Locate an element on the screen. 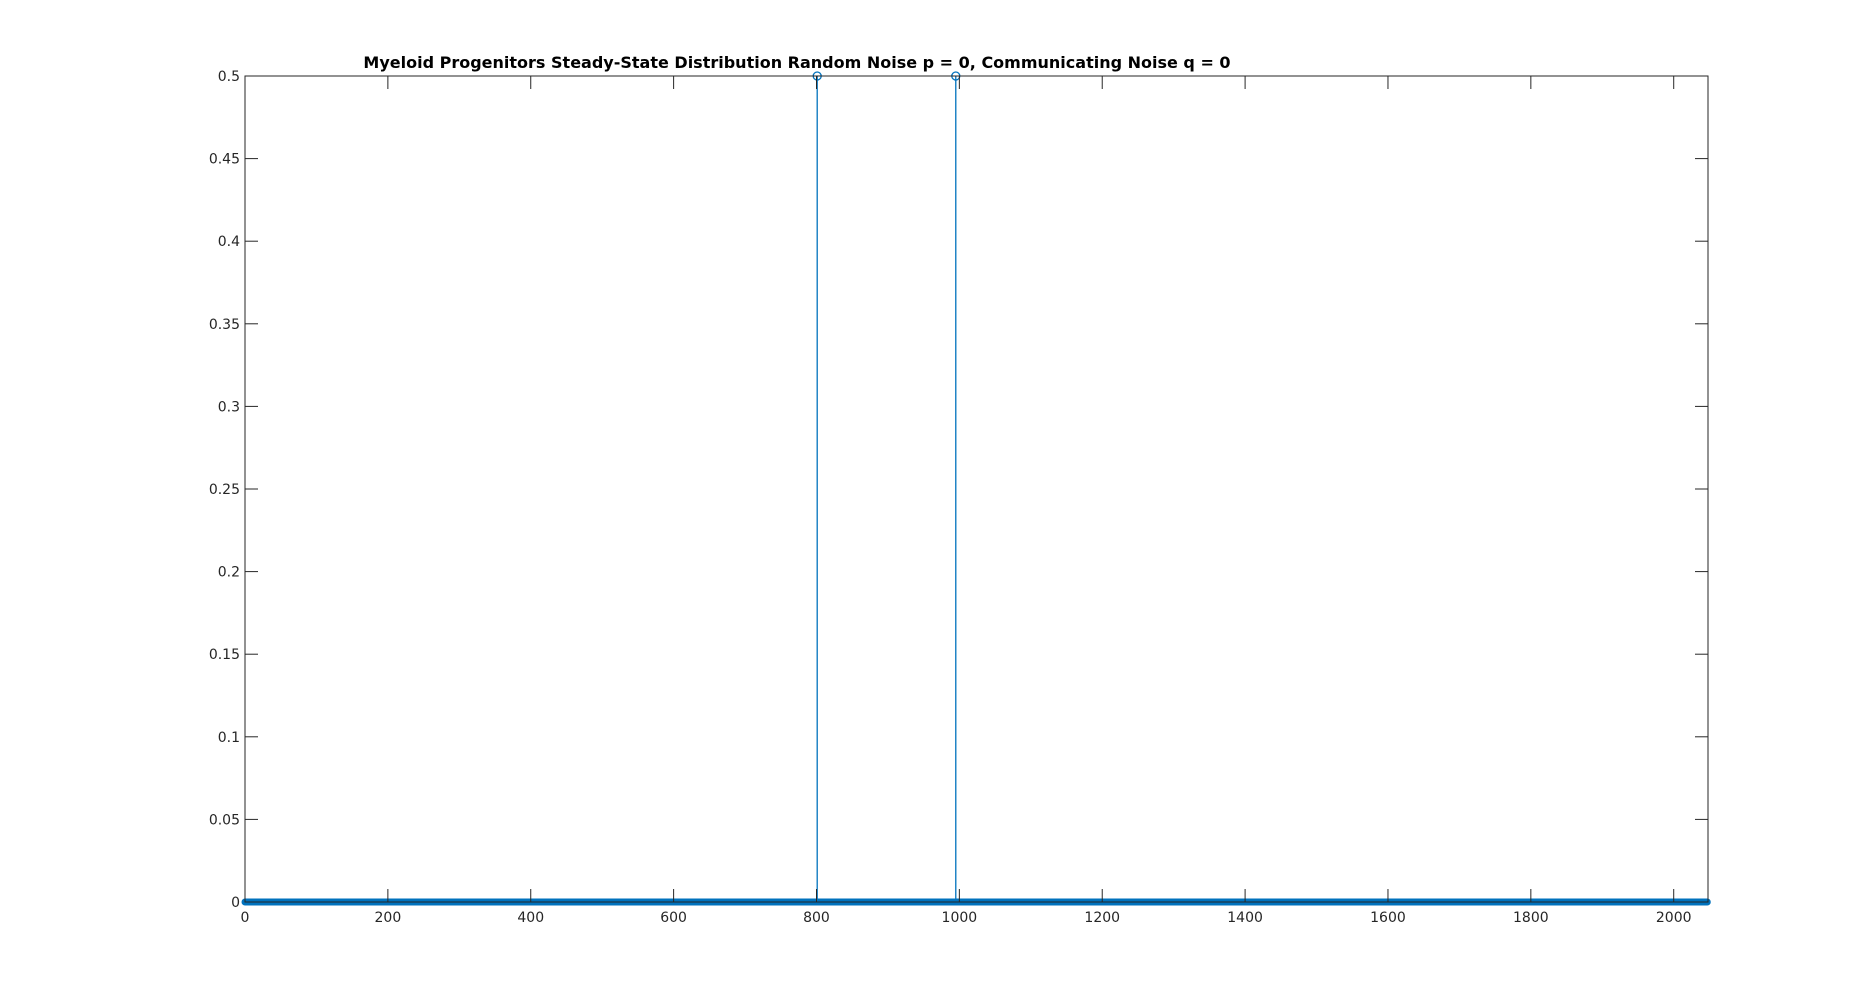  x-tick-label-1400: 1400 is located at coordinates (1245, 918).